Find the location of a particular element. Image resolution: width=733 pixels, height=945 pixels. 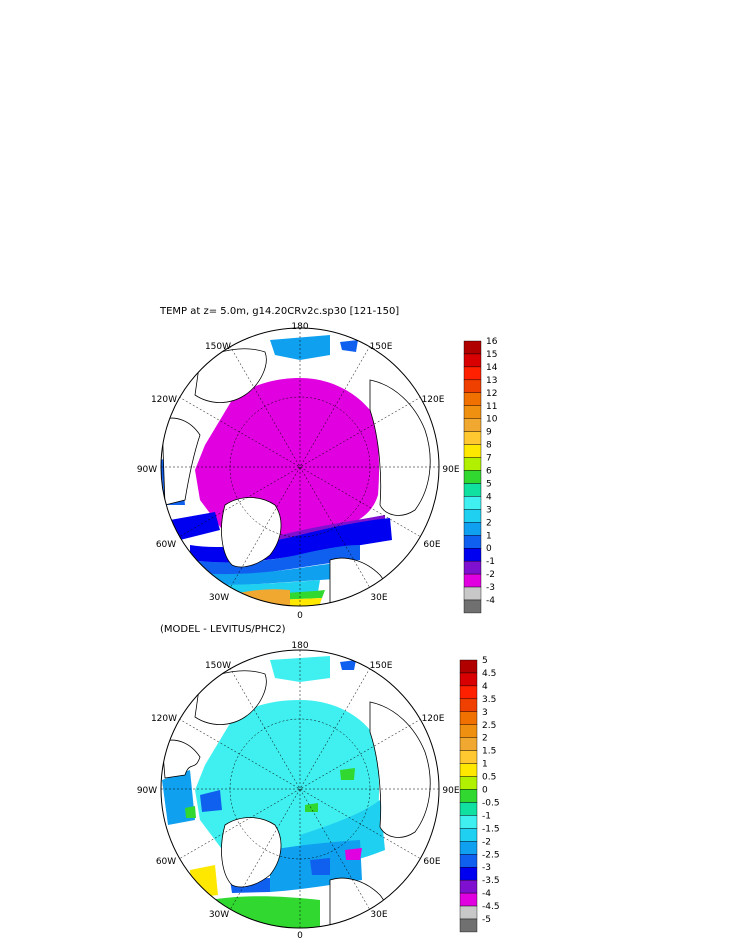

lon-label: 150W is located at coordinates (218, 666).